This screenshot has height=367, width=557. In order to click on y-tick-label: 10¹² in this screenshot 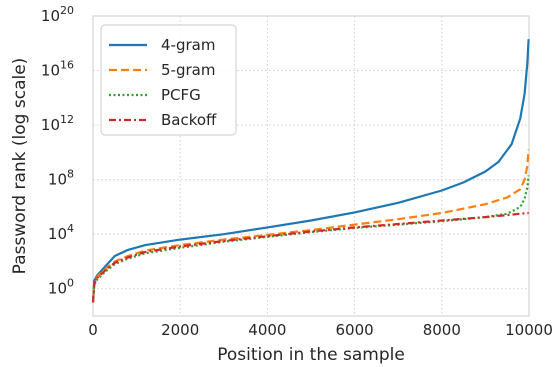, I will do `click(57, 123)`.